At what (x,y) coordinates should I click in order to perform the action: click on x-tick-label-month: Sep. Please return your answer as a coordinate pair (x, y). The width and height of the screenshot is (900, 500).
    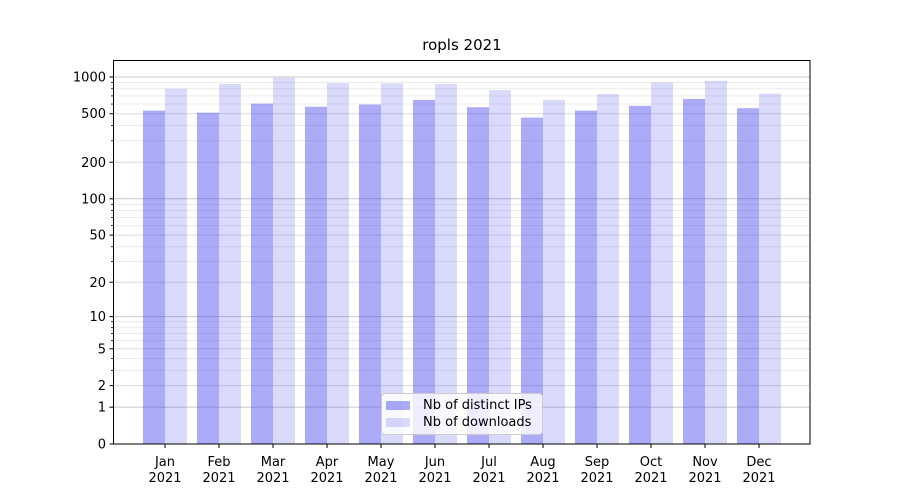
    Looking at the image, I should click on (597, 462).